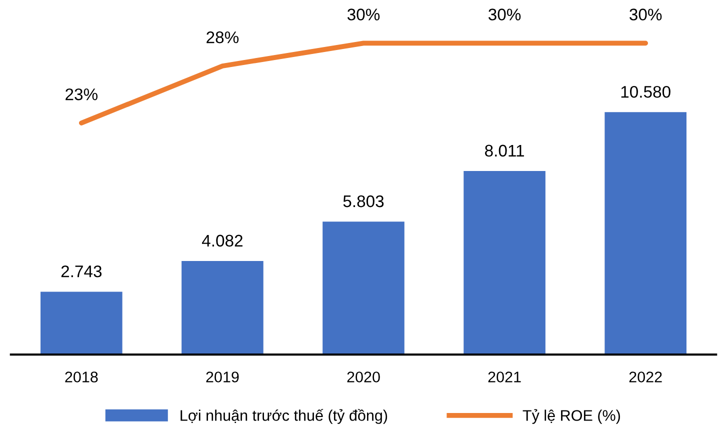 This screenshot has width=727, height=435. Describe the element at coordinates (363, 377) in the screenshot. I see `x-tick-label: 2020` at that location.